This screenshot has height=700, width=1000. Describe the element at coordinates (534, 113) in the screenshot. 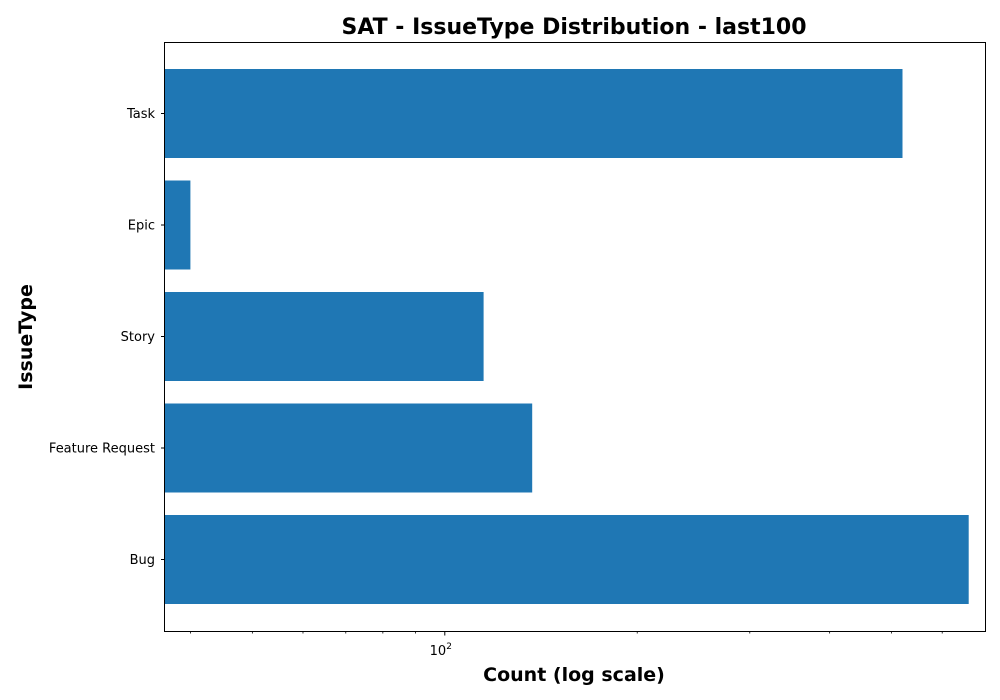

I see `bar-task` at that location.